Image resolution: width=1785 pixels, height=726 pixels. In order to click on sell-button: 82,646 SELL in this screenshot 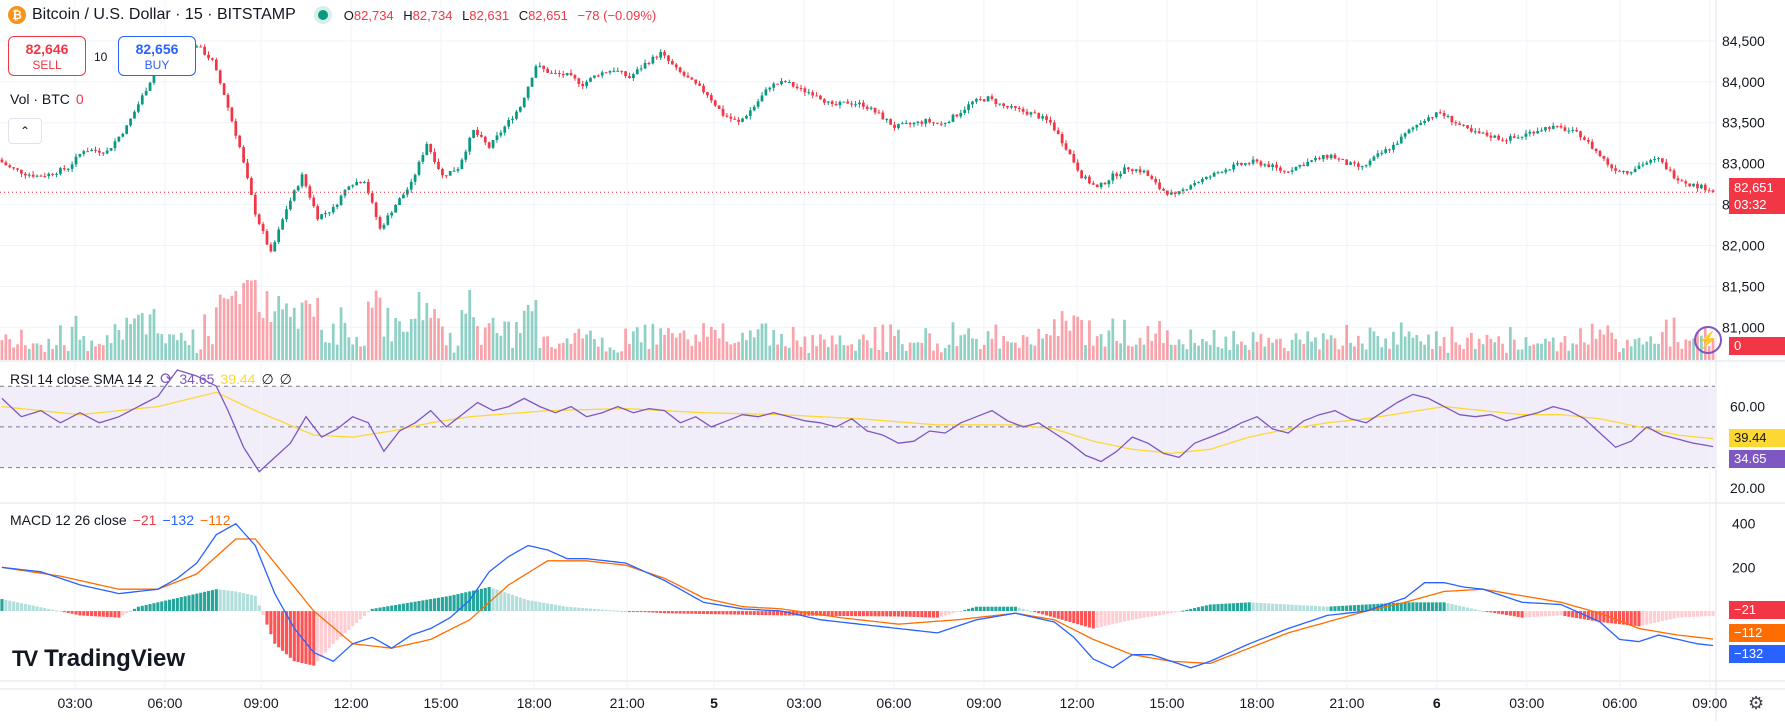, I will do `click(47, 56)`.